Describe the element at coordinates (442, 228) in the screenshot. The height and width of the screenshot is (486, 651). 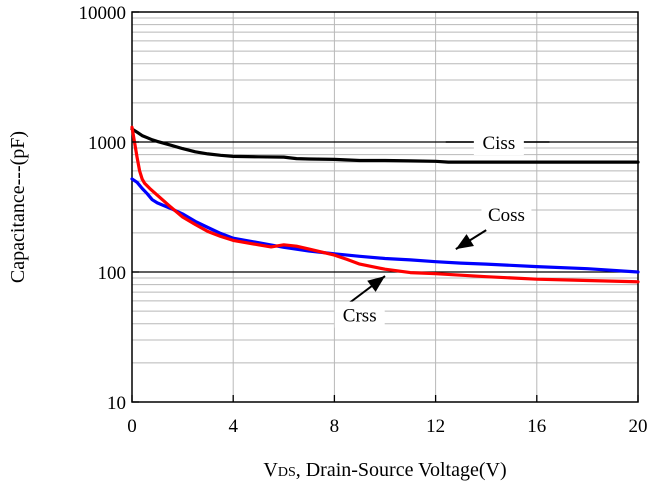
I see `annotation-group: Ciss Coss Crss` at that location.